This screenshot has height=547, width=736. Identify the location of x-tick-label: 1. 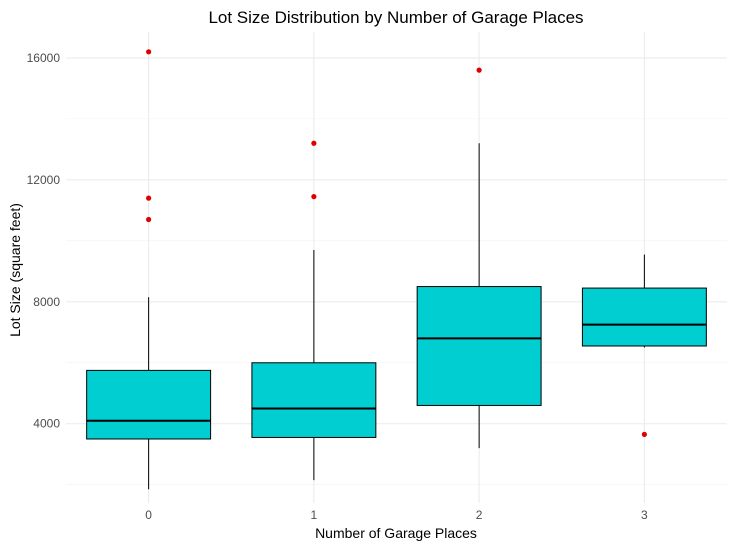
(314, 515).